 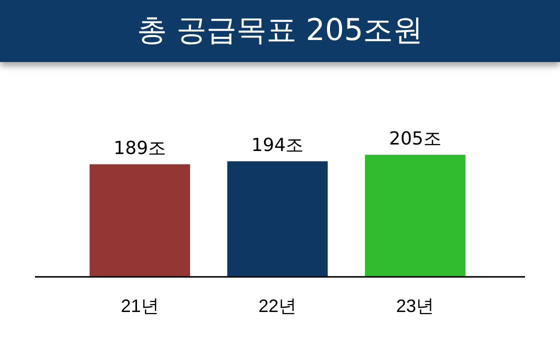 What do you see at coordinates (277, 145) in the screenshot?
I see `data-label: 194조` at bounding box center [277, 145].